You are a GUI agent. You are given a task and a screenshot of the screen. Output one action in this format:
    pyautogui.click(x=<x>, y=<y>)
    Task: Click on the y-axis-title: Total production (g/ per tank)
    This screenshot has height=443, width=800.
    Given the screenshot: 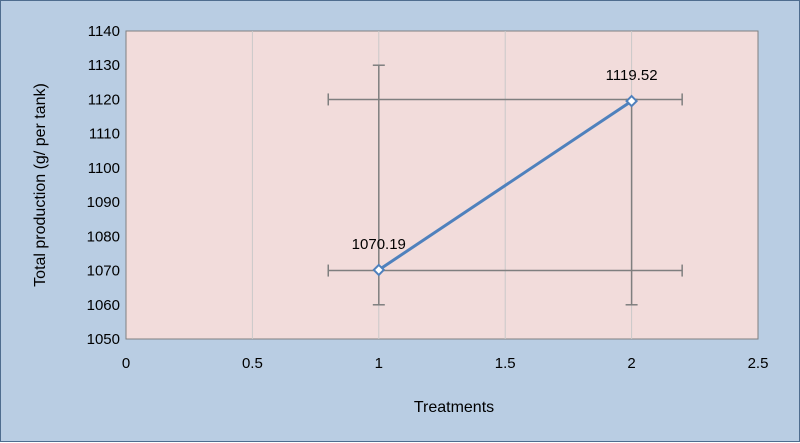 What is the action you would take?
    pyautogui.click(x=40, y=185)
    